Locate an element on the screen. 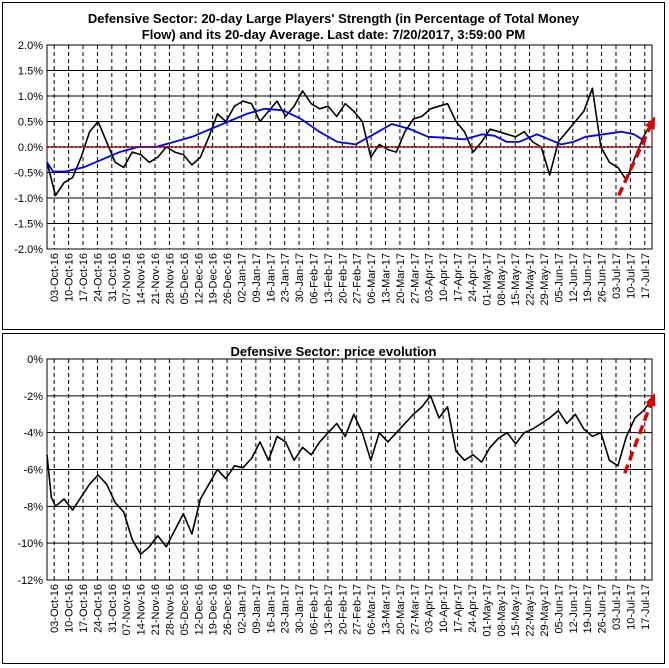 The width and height of the screenshot is (669, 668). strength-x-tick-label: 12-Dec-16 is located at coordinates (199, 278).